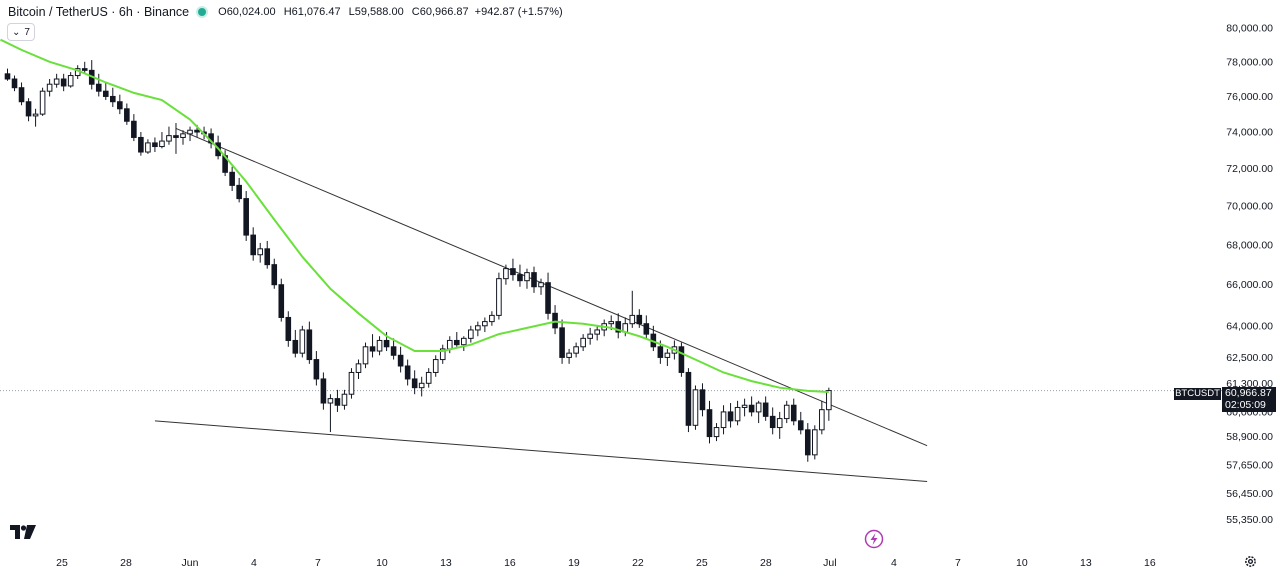  Describe the element at coordinates (379, 12) in the screenshot. I see `low-value: 59,588.00` at that location.